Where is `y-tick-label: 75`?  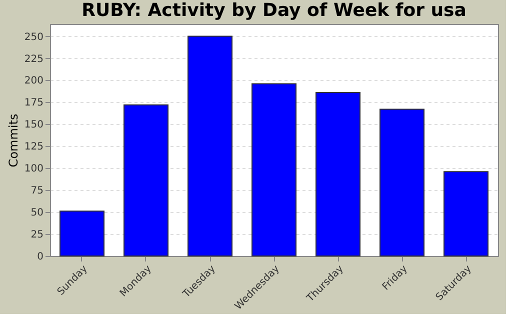 y-tick-label: 75 is located at coordinates (37, 191).